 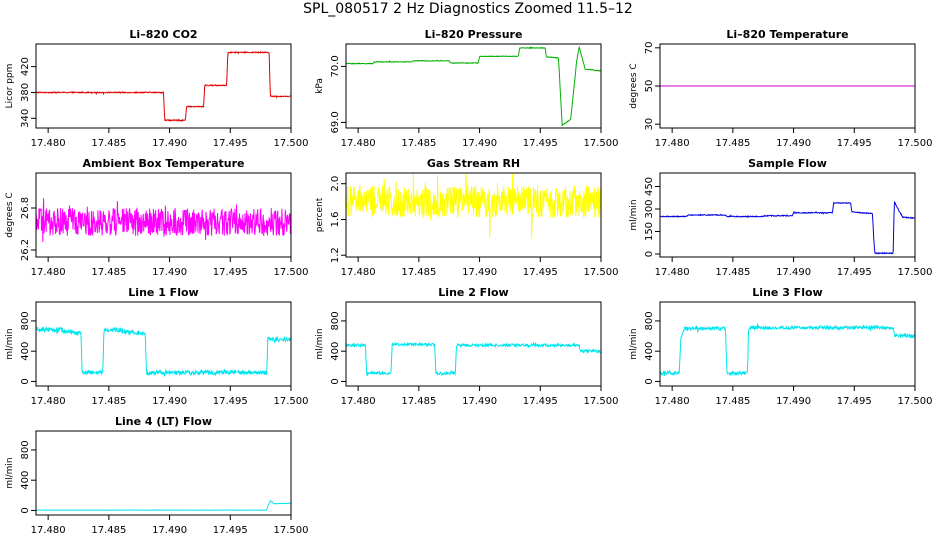 I want to click on y-tick-label: 300, so click(x=649, y=208).